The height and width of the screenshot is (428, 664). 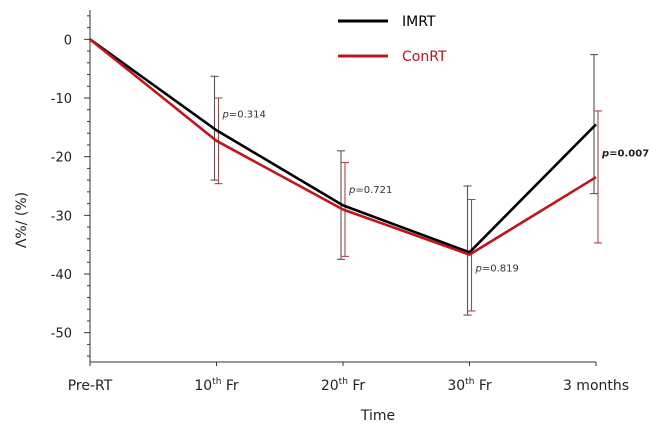 What do you see at coordinates (61, 158) in the screenshot?
I see `y-tick-label: -20` at bounding box center [61, 158].